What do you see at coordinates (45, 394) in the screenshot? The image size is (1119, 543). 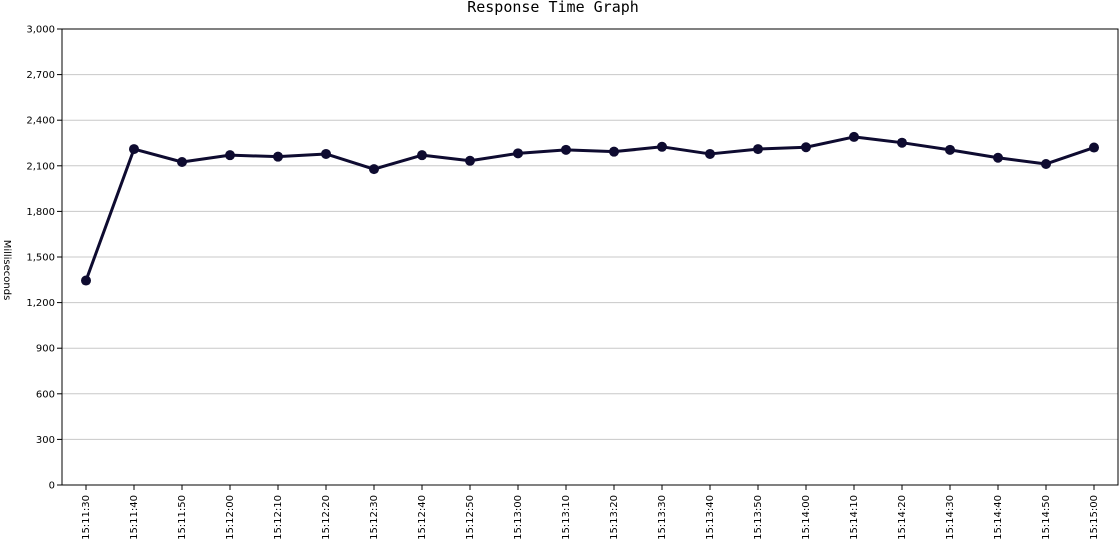 I see `y-tick-label: 600` at bounding box center [45, 394].